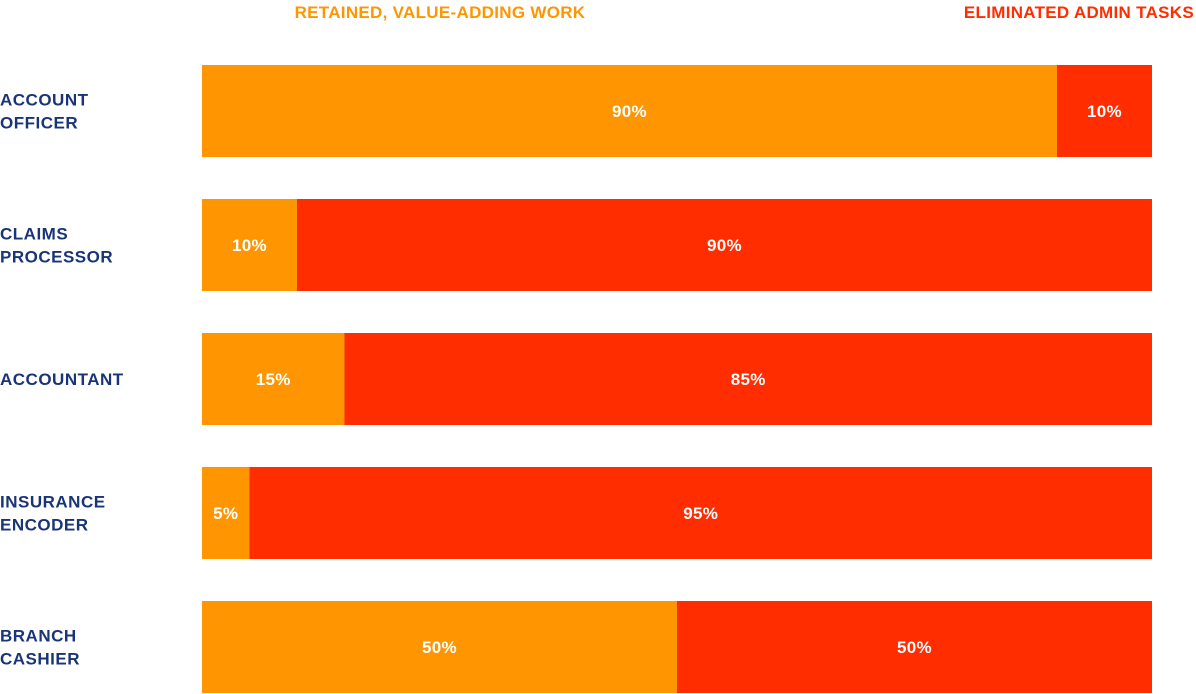 The height and width of the screenshot is (694, 1196). What do you see at coordinates (440, 12) in the screenshot?
I see `legend-retained-label: RETAINED, VALUE-ADDING WORK` at bounding box center [440, 12].